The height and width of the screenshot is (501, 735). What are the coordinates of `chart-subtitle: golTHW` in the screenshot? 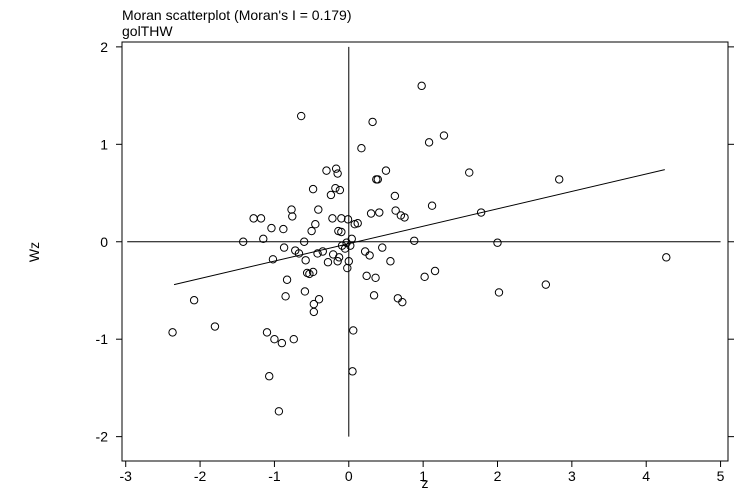 It's located at (147, 31).